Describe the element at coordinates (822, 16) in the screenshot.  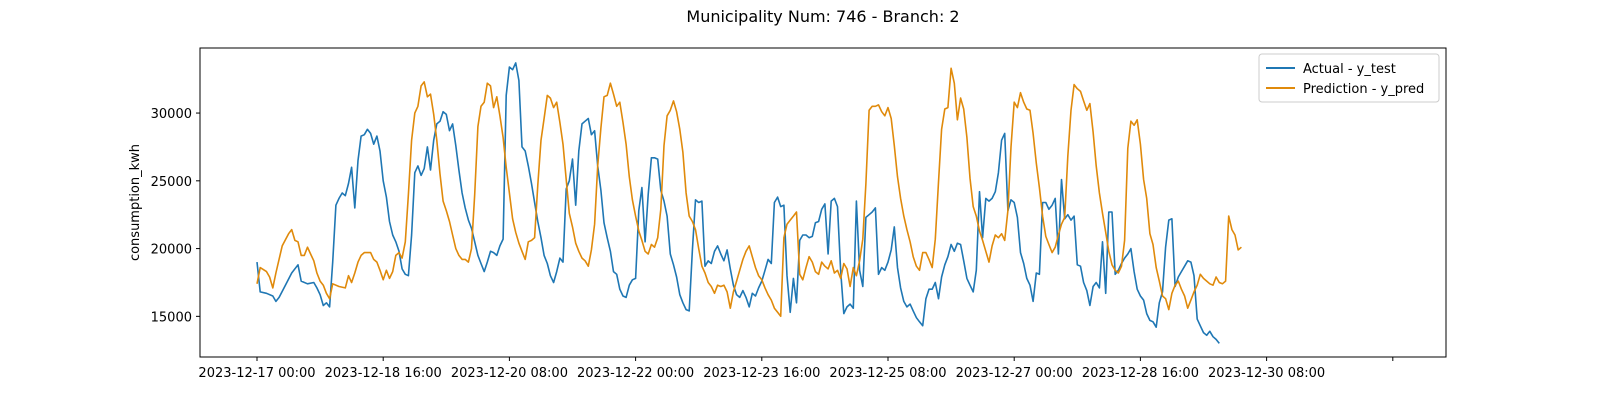
I see `chart-title: Municipality Num: 746 - Branch: 2` at that location.